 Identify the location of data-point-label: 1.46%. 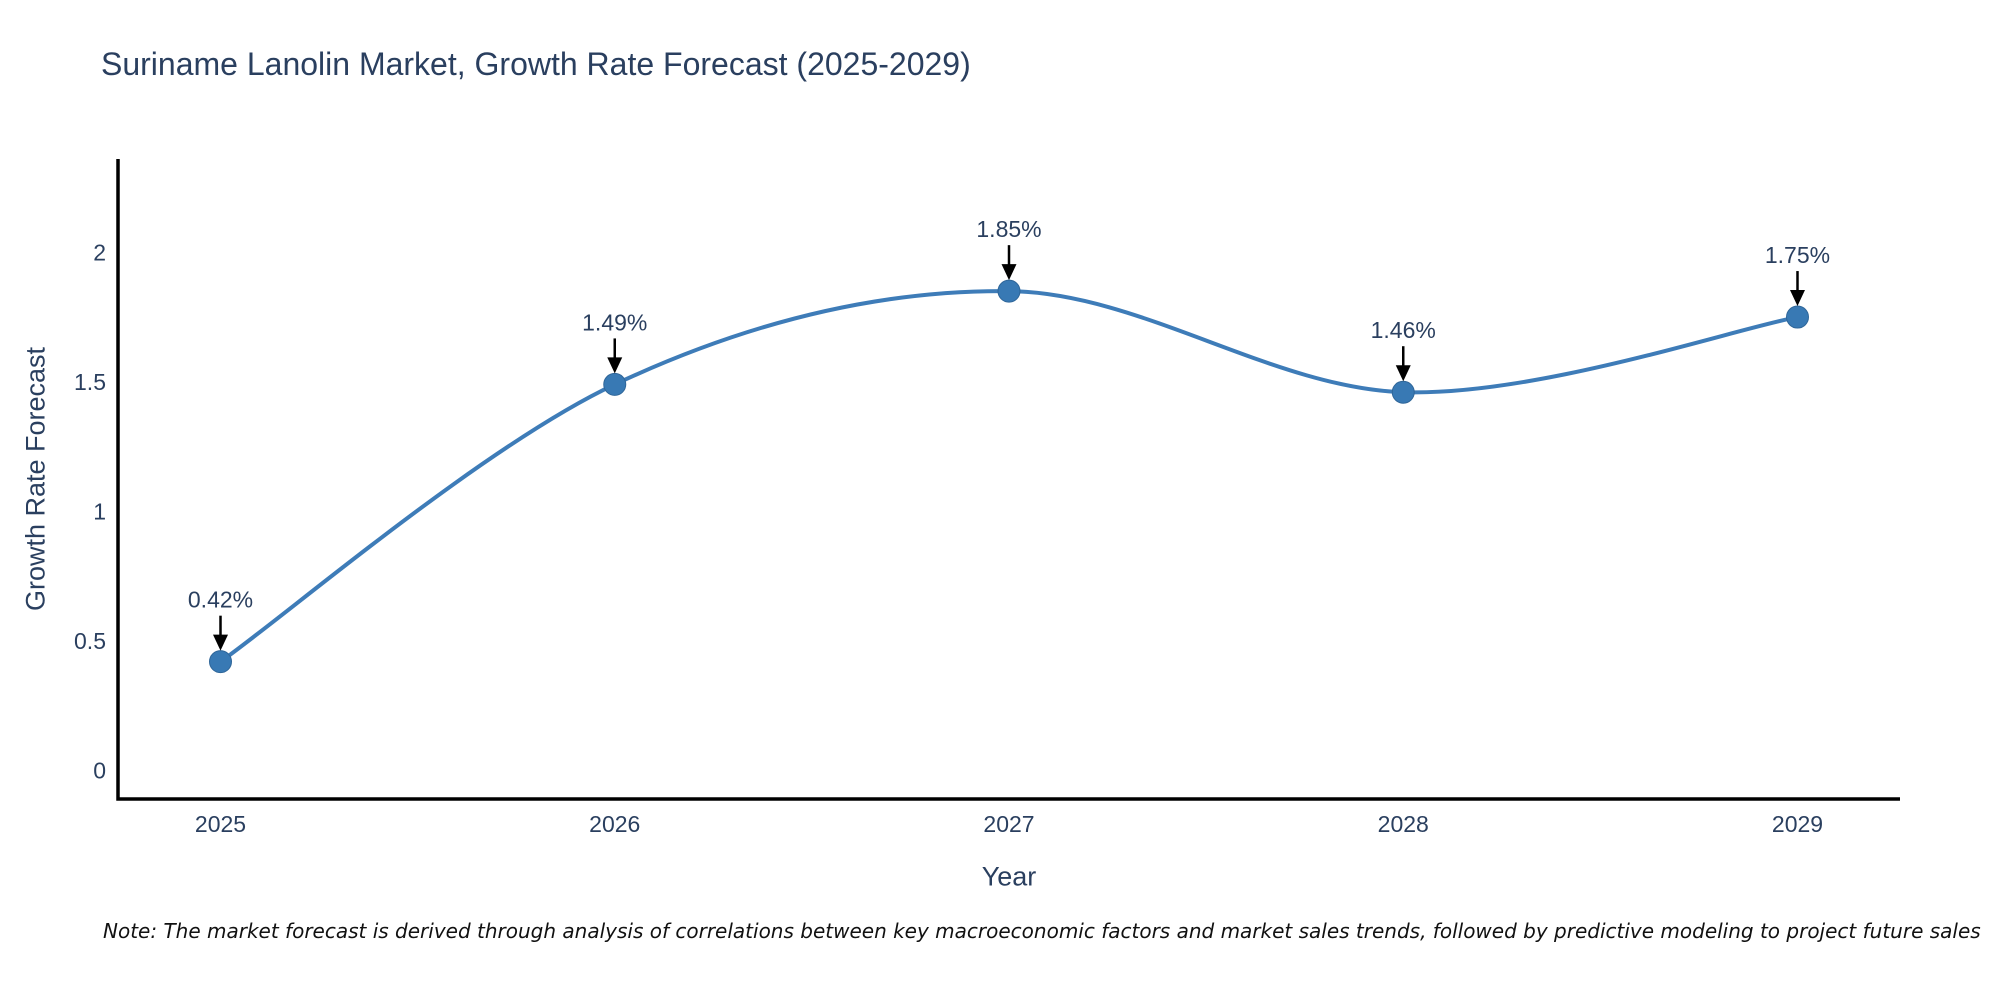
(1403, 330).